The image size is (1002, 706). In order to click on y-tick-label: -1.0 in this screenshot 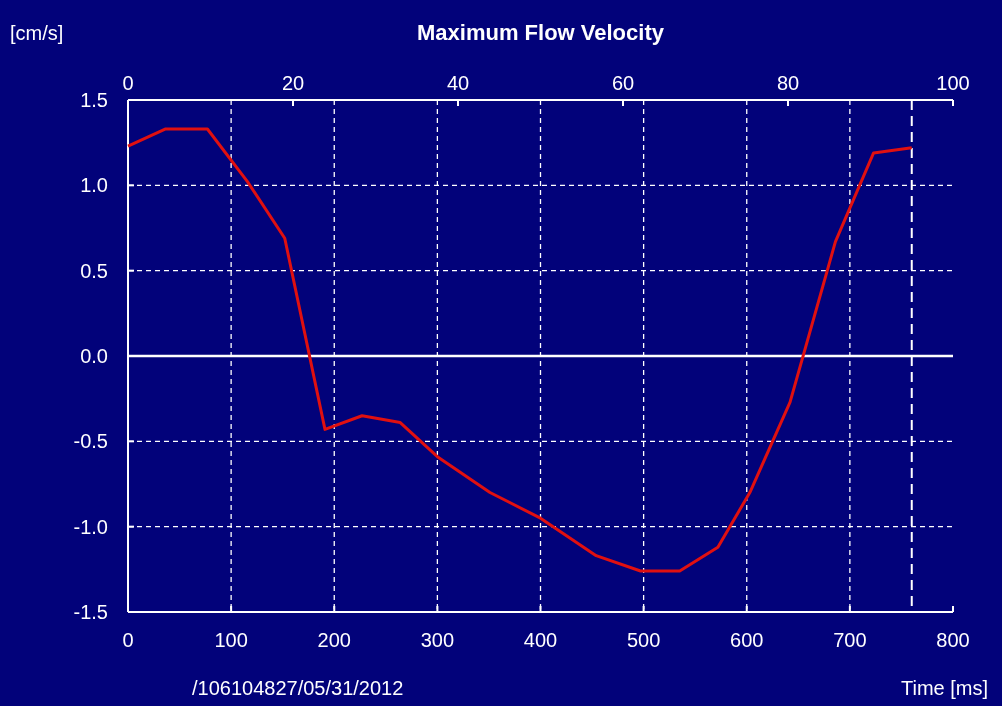, I will do `click(90, 526)`.